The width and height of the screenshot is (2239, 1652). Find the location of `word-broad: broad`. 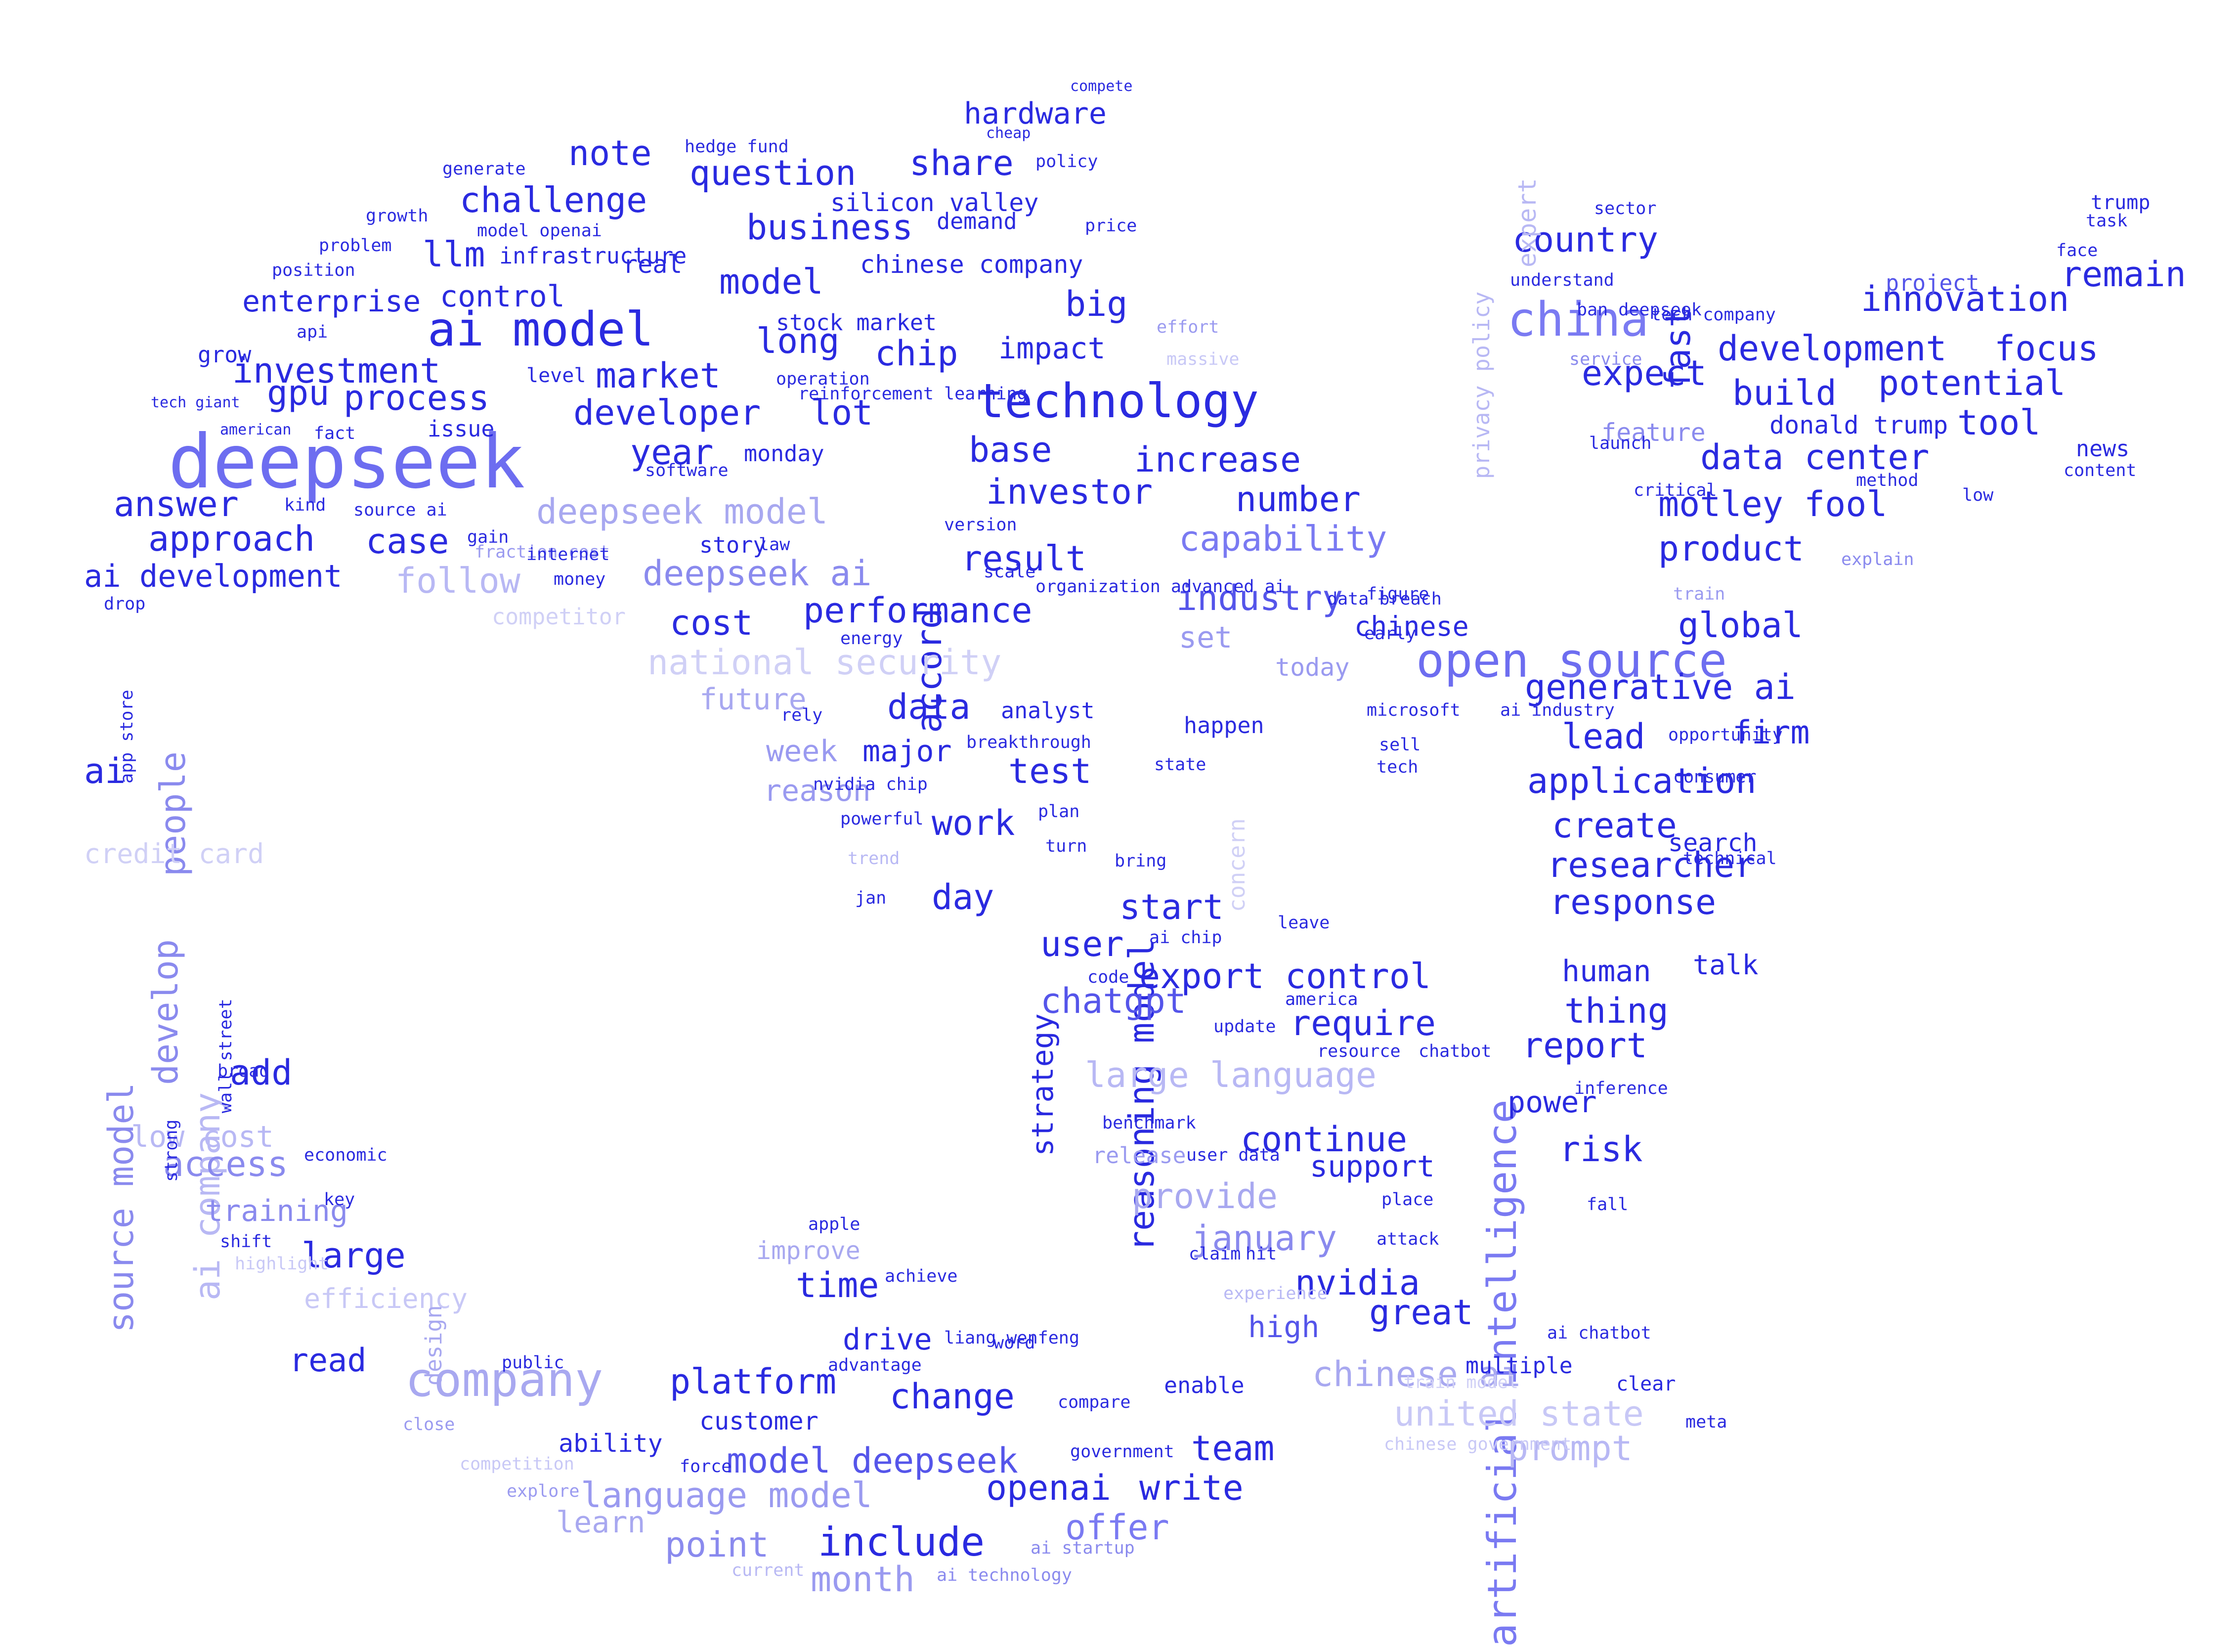

word-broad: broad is located at coordinates (243, 1071).